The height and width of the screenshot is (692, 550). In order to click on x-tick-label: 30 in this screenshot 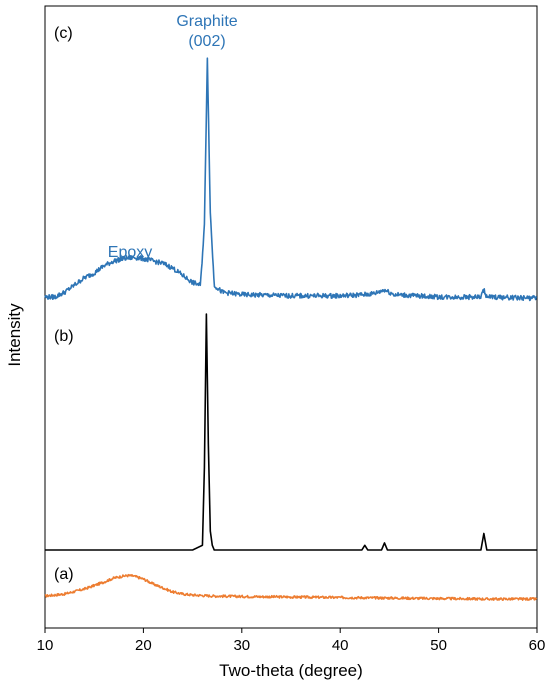, I will do `click(241, 645)`.